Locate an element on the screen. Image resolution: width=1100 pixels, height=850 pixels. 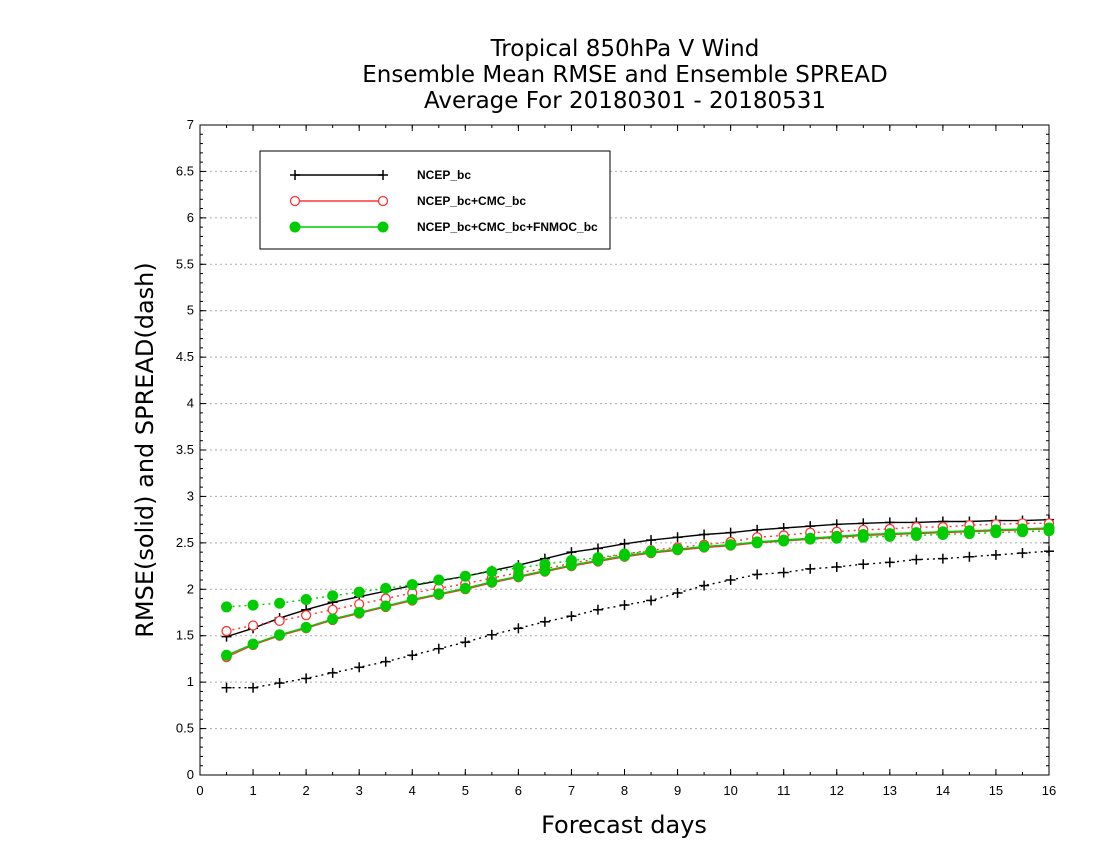
y-tick-label: 2.5 is located at coordinates (185, 542).